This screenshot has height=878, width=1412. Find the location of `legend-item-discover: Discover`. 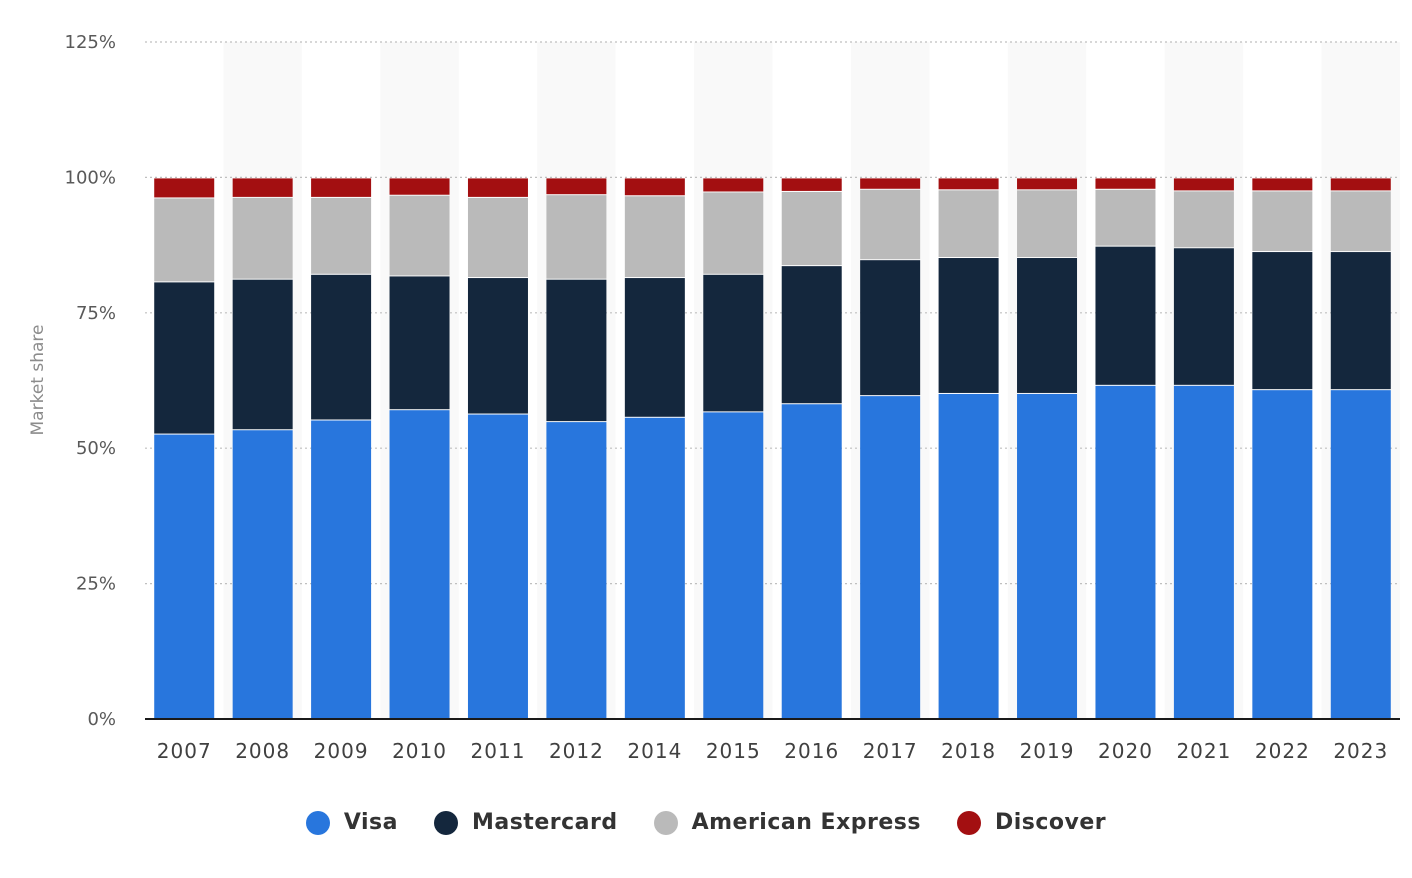

legend-item-discover: Discover is located at coordinates (1031, 822).